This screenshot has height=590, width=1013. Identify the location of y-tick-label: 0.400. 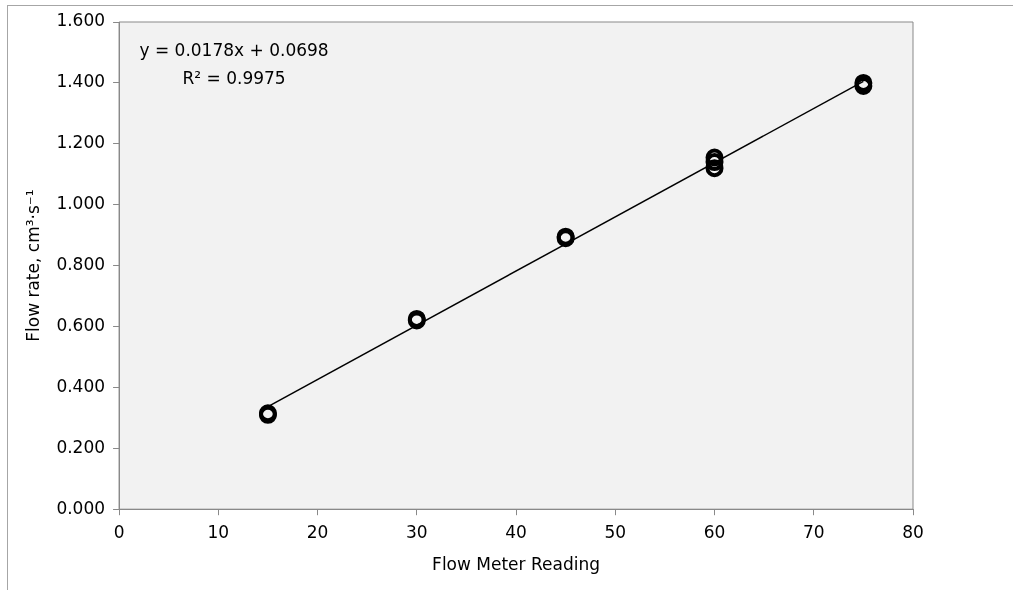
(81, 385).